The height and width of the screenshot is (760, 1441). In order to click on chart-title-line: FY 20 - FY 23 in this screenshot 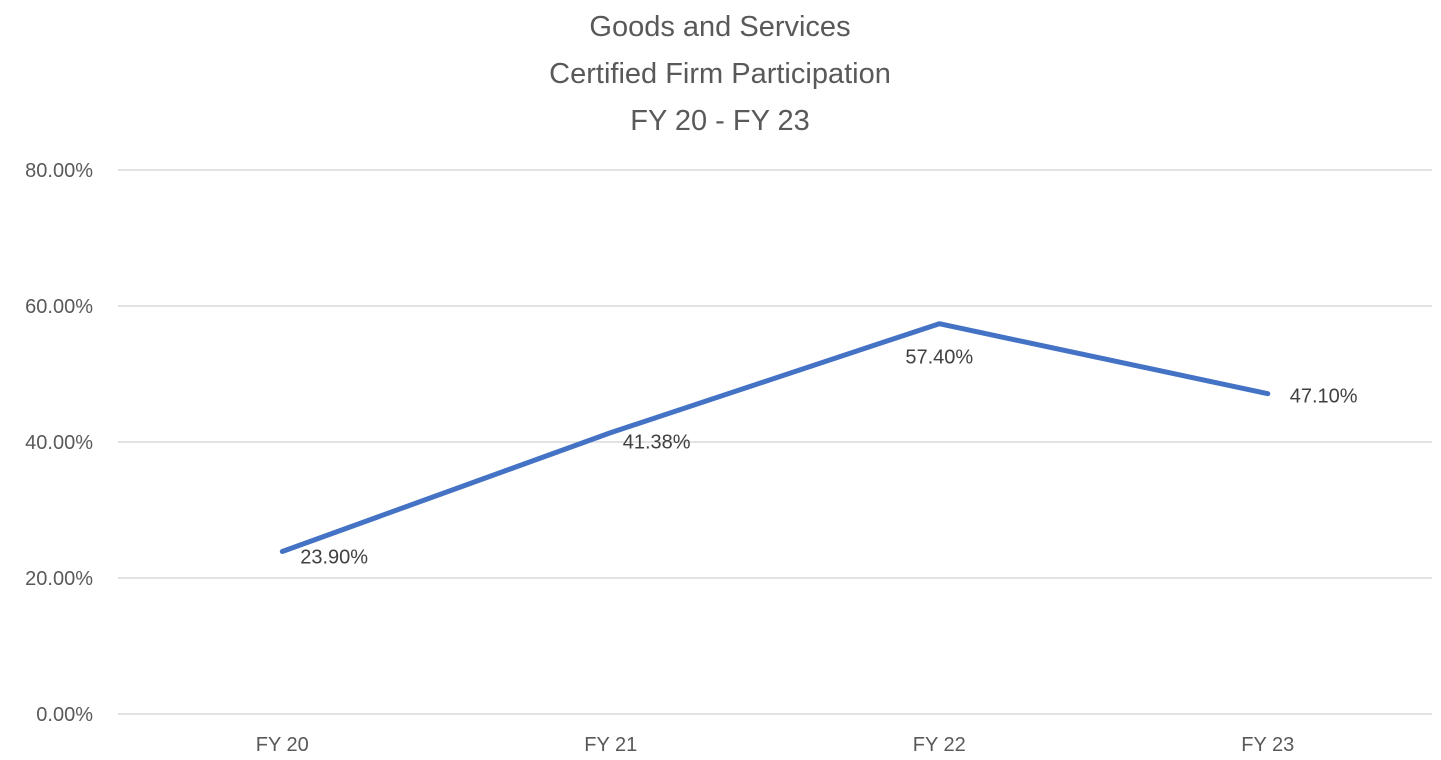, I will do `click(719, 121)`.